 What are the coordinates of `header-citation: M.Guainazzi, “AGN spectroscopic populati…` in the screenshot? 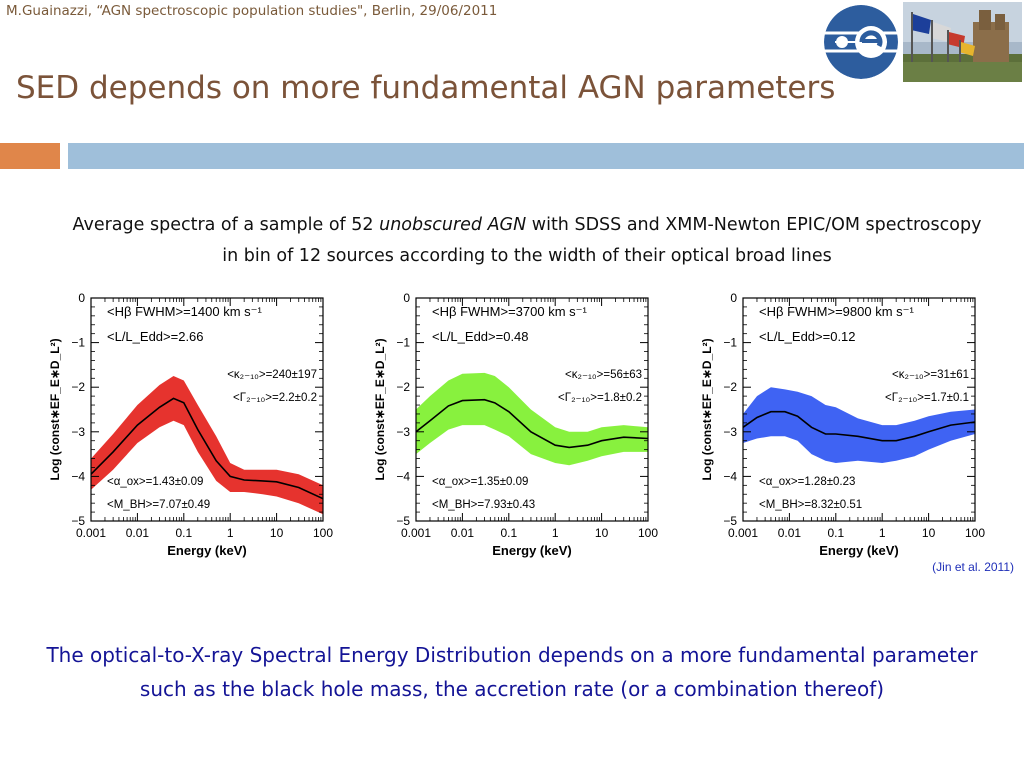 It's located at (252, 11).